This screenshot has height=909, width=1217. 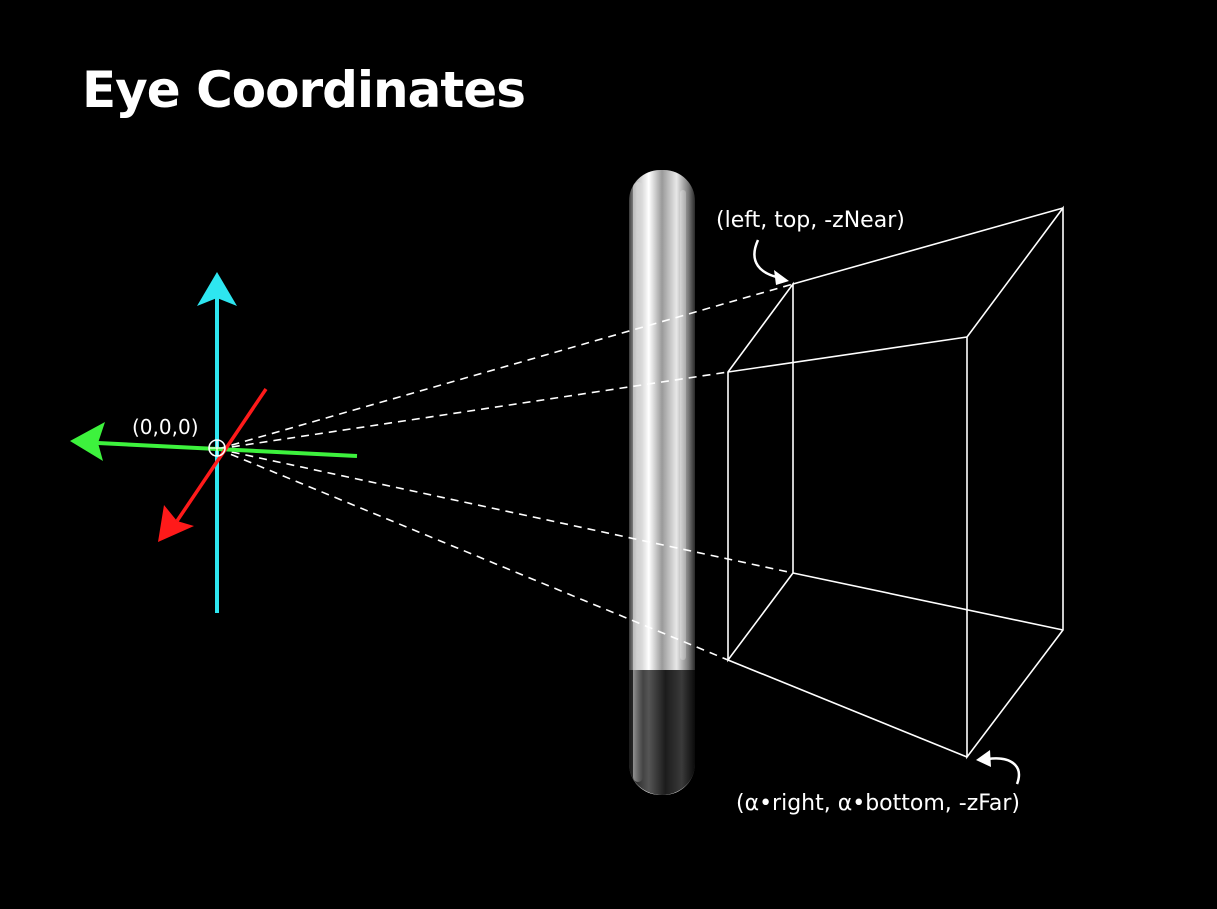 I want to click on y-axis-arrowhead, so click(x=217, y=289).